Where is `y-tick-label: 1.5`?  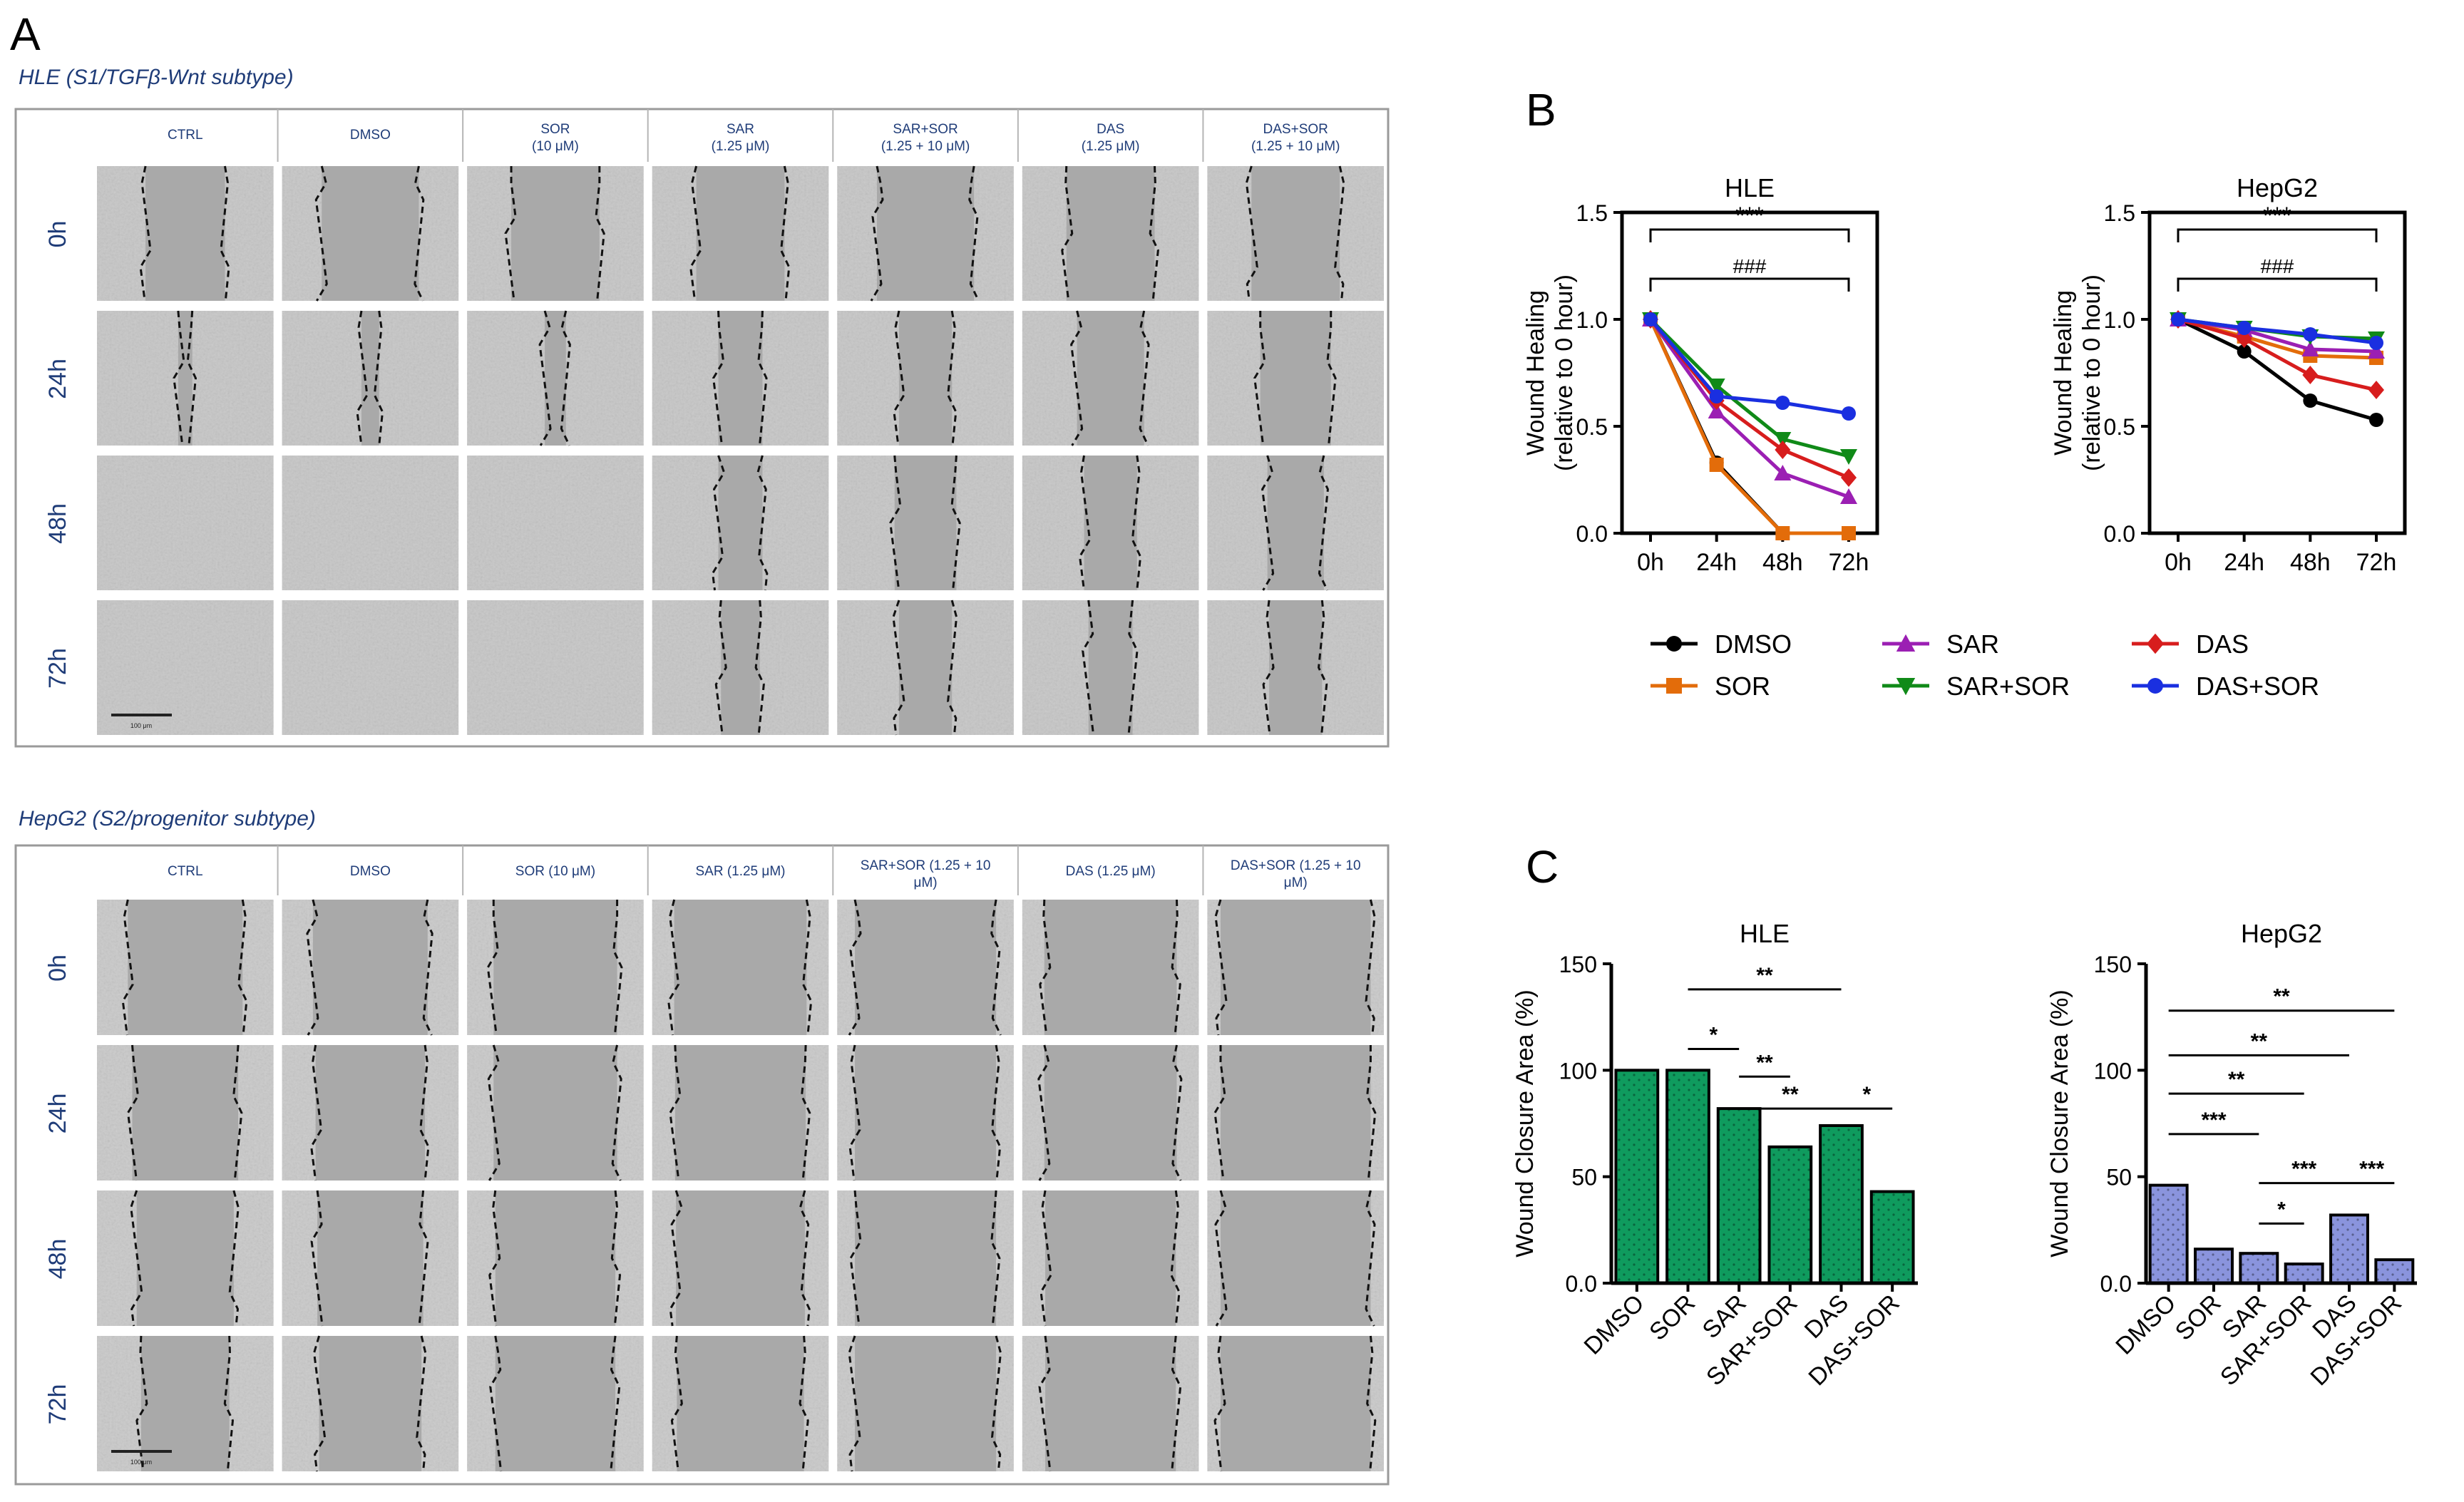 y-tick-label: 1.5 is located at coordinates (1592, 213).